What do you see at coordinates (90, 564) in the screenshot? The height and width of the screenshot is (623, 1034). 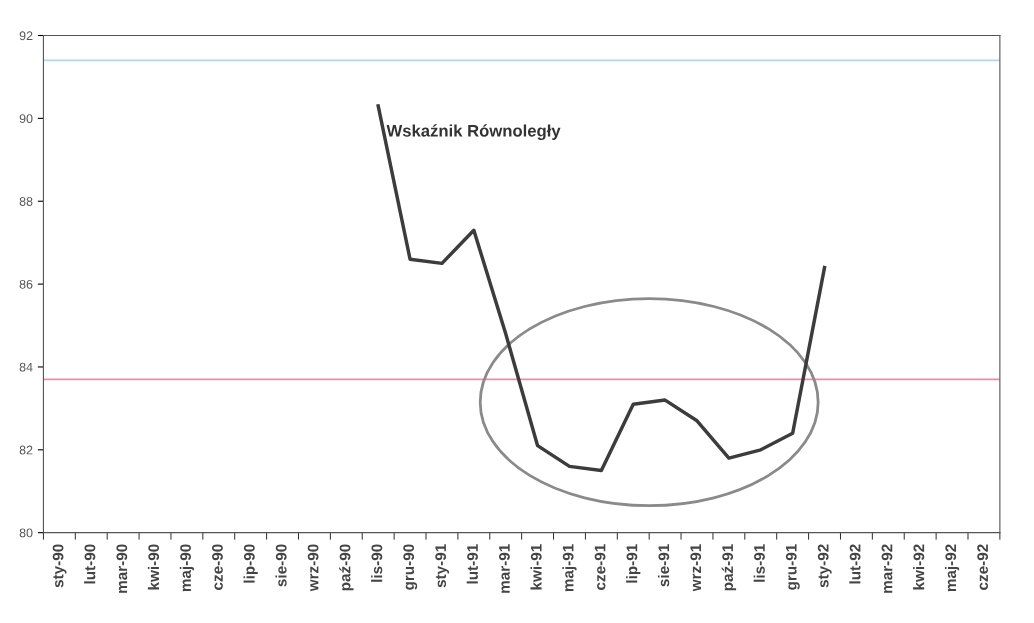 I see `x-tick-label: lut-90` at bounding box center [90, 564].